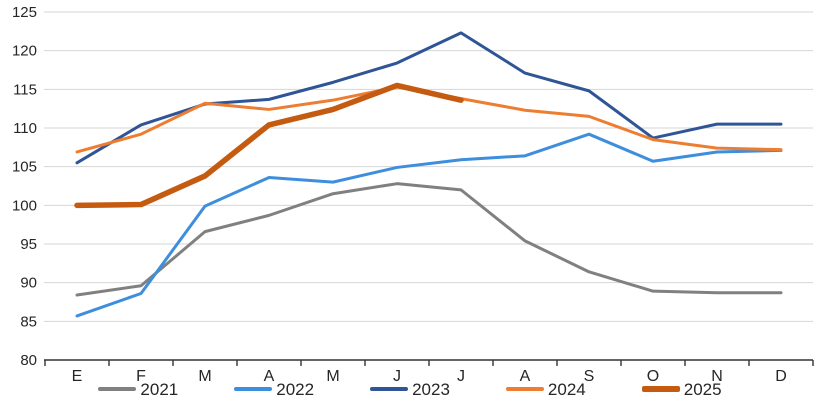 Image resolution: width=820 pixels, height=414 pixels. I want to click on x-axis-label: D, so click(781, 376).